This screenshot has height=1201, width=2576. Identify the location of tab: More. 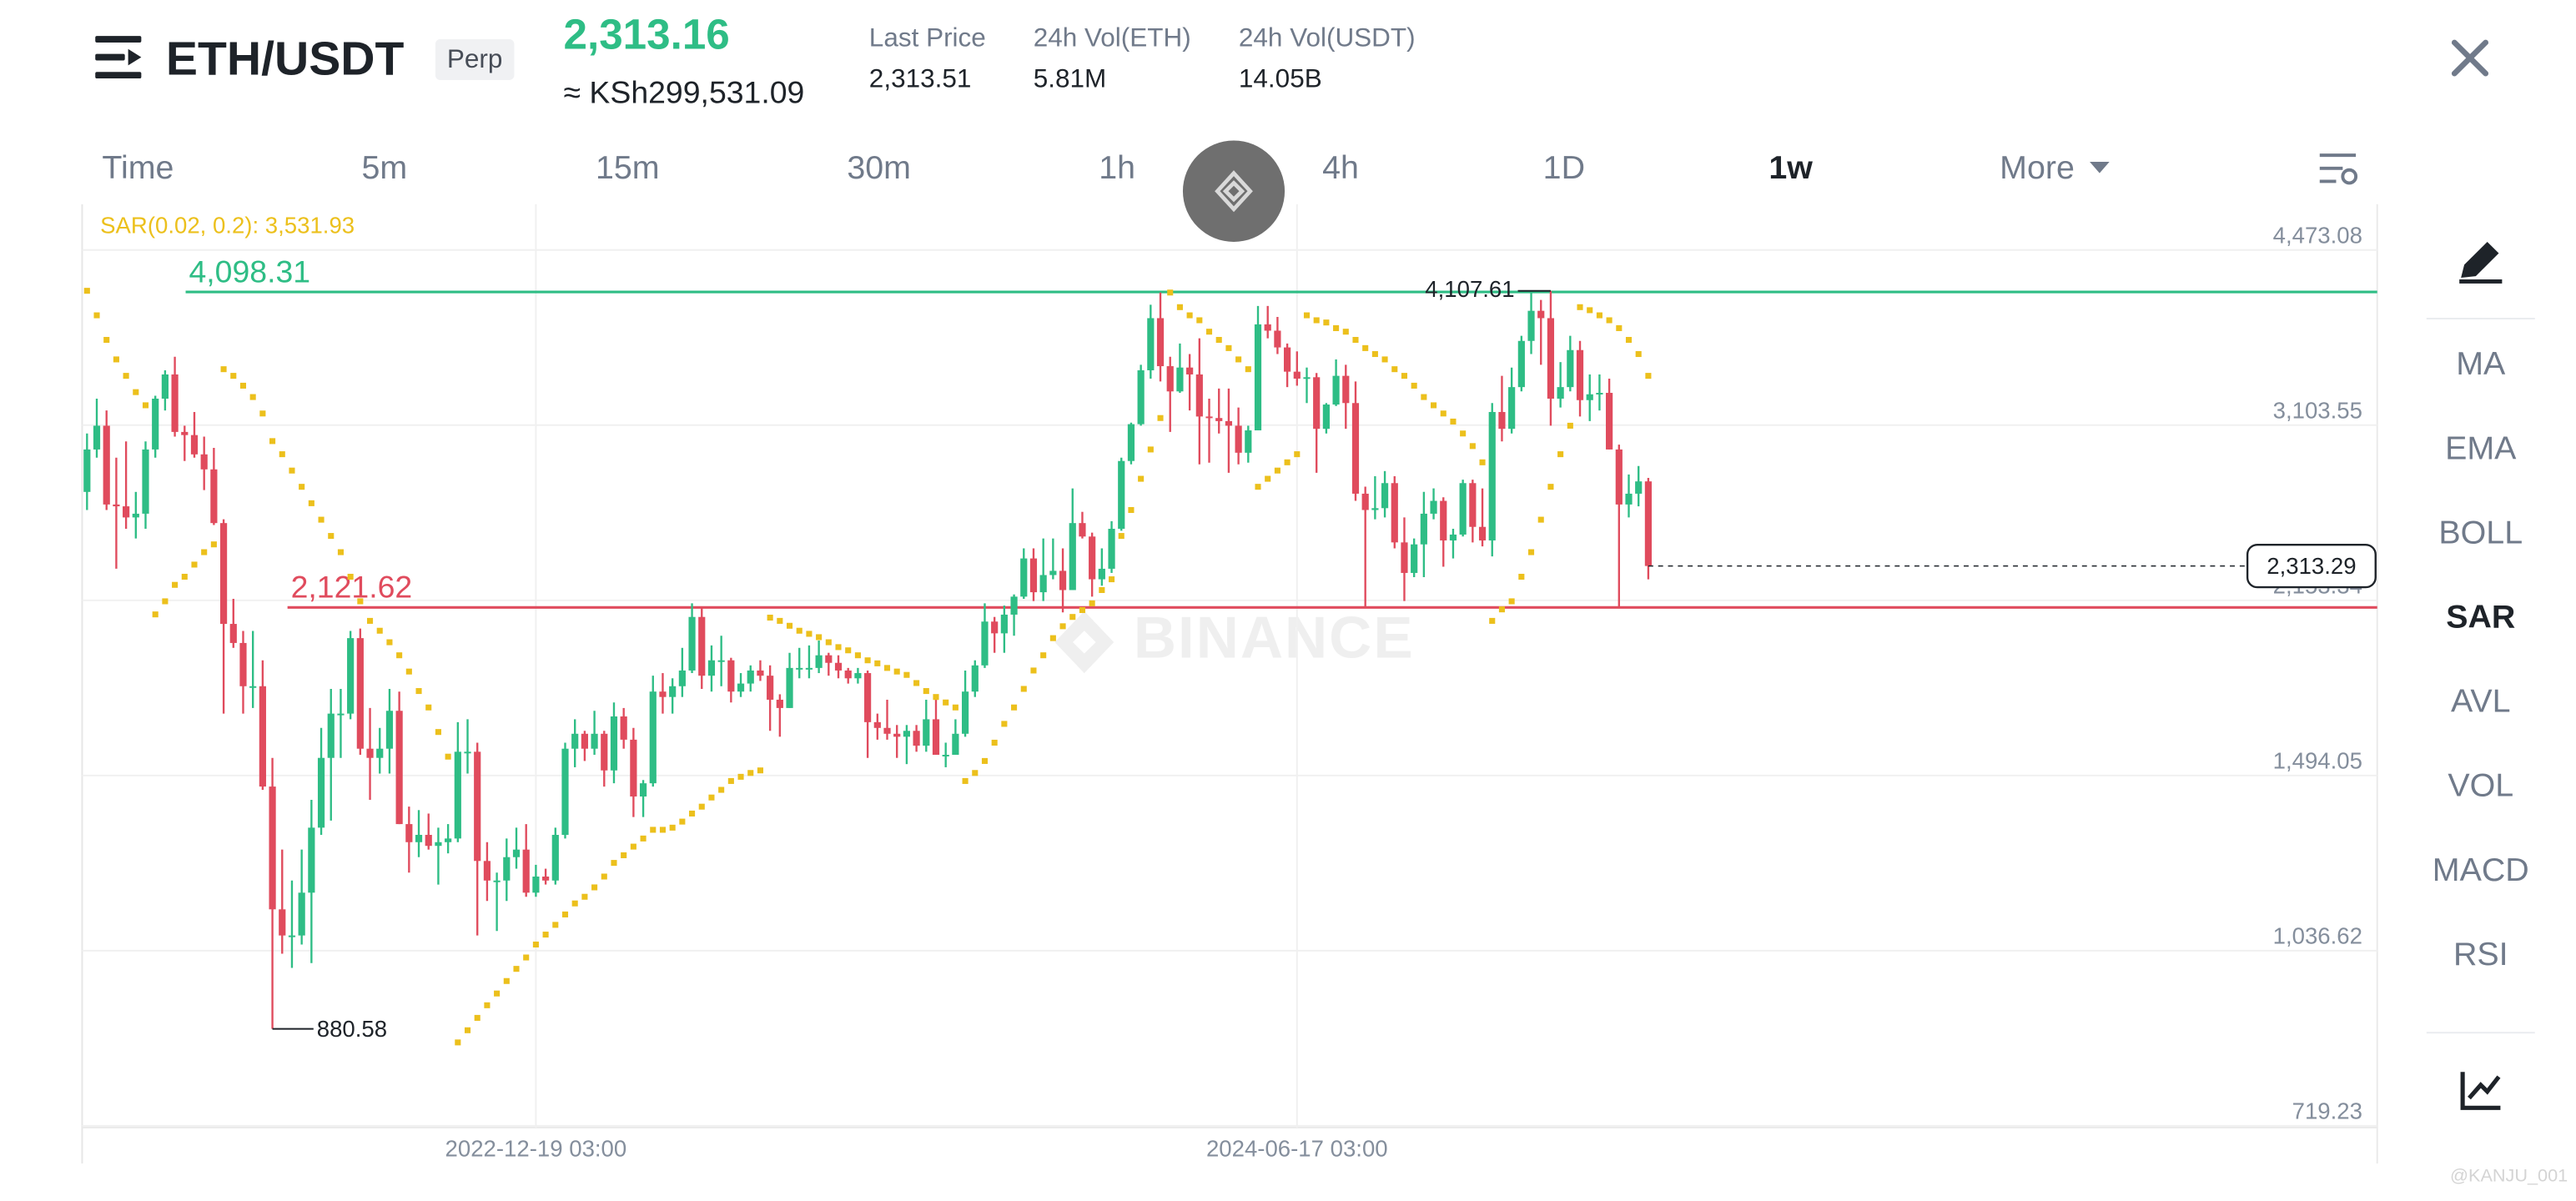
(2037, 168).